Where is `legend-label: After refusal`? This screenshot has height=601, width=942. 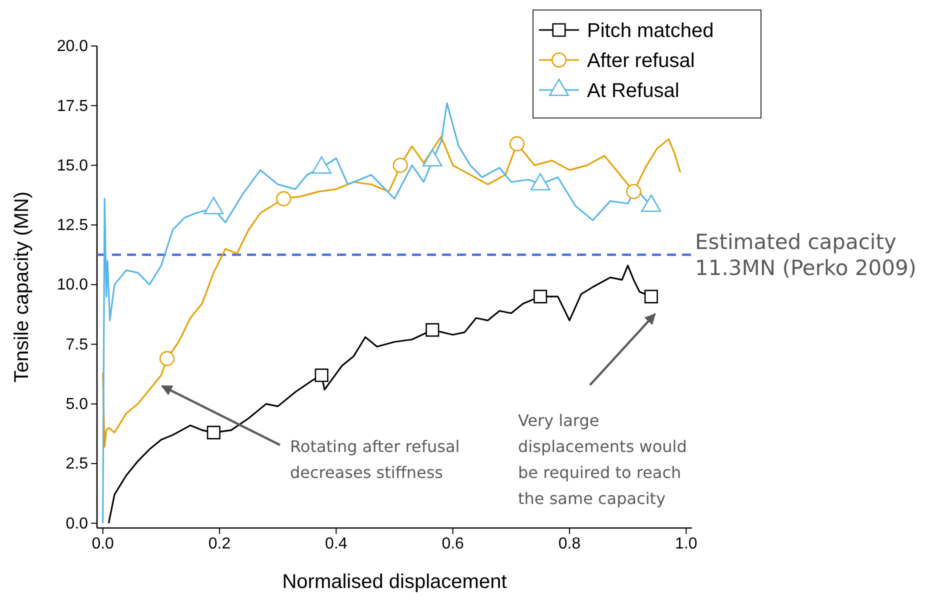 legend-label: After refusal is located at coordinates (641, 61).